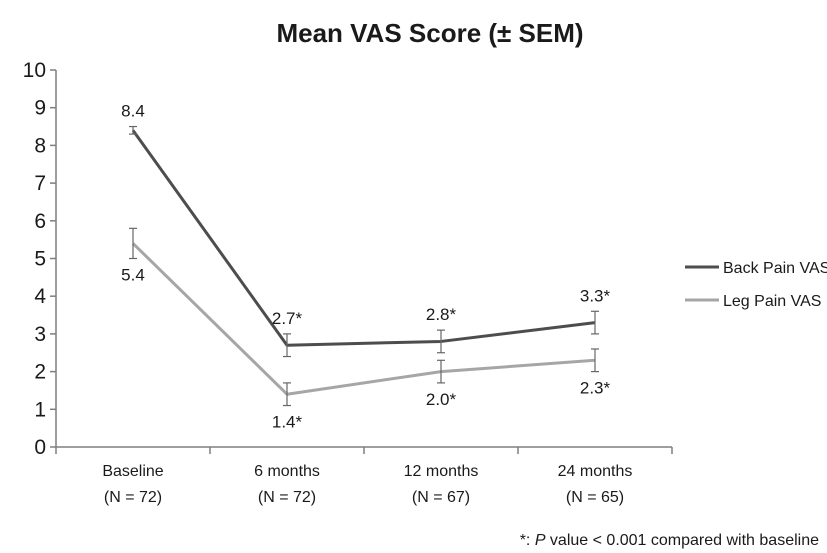 The image size is (827, 553). I want to click on legend: Back Pain VAS Leg Pain VAS, so click(756, 285).